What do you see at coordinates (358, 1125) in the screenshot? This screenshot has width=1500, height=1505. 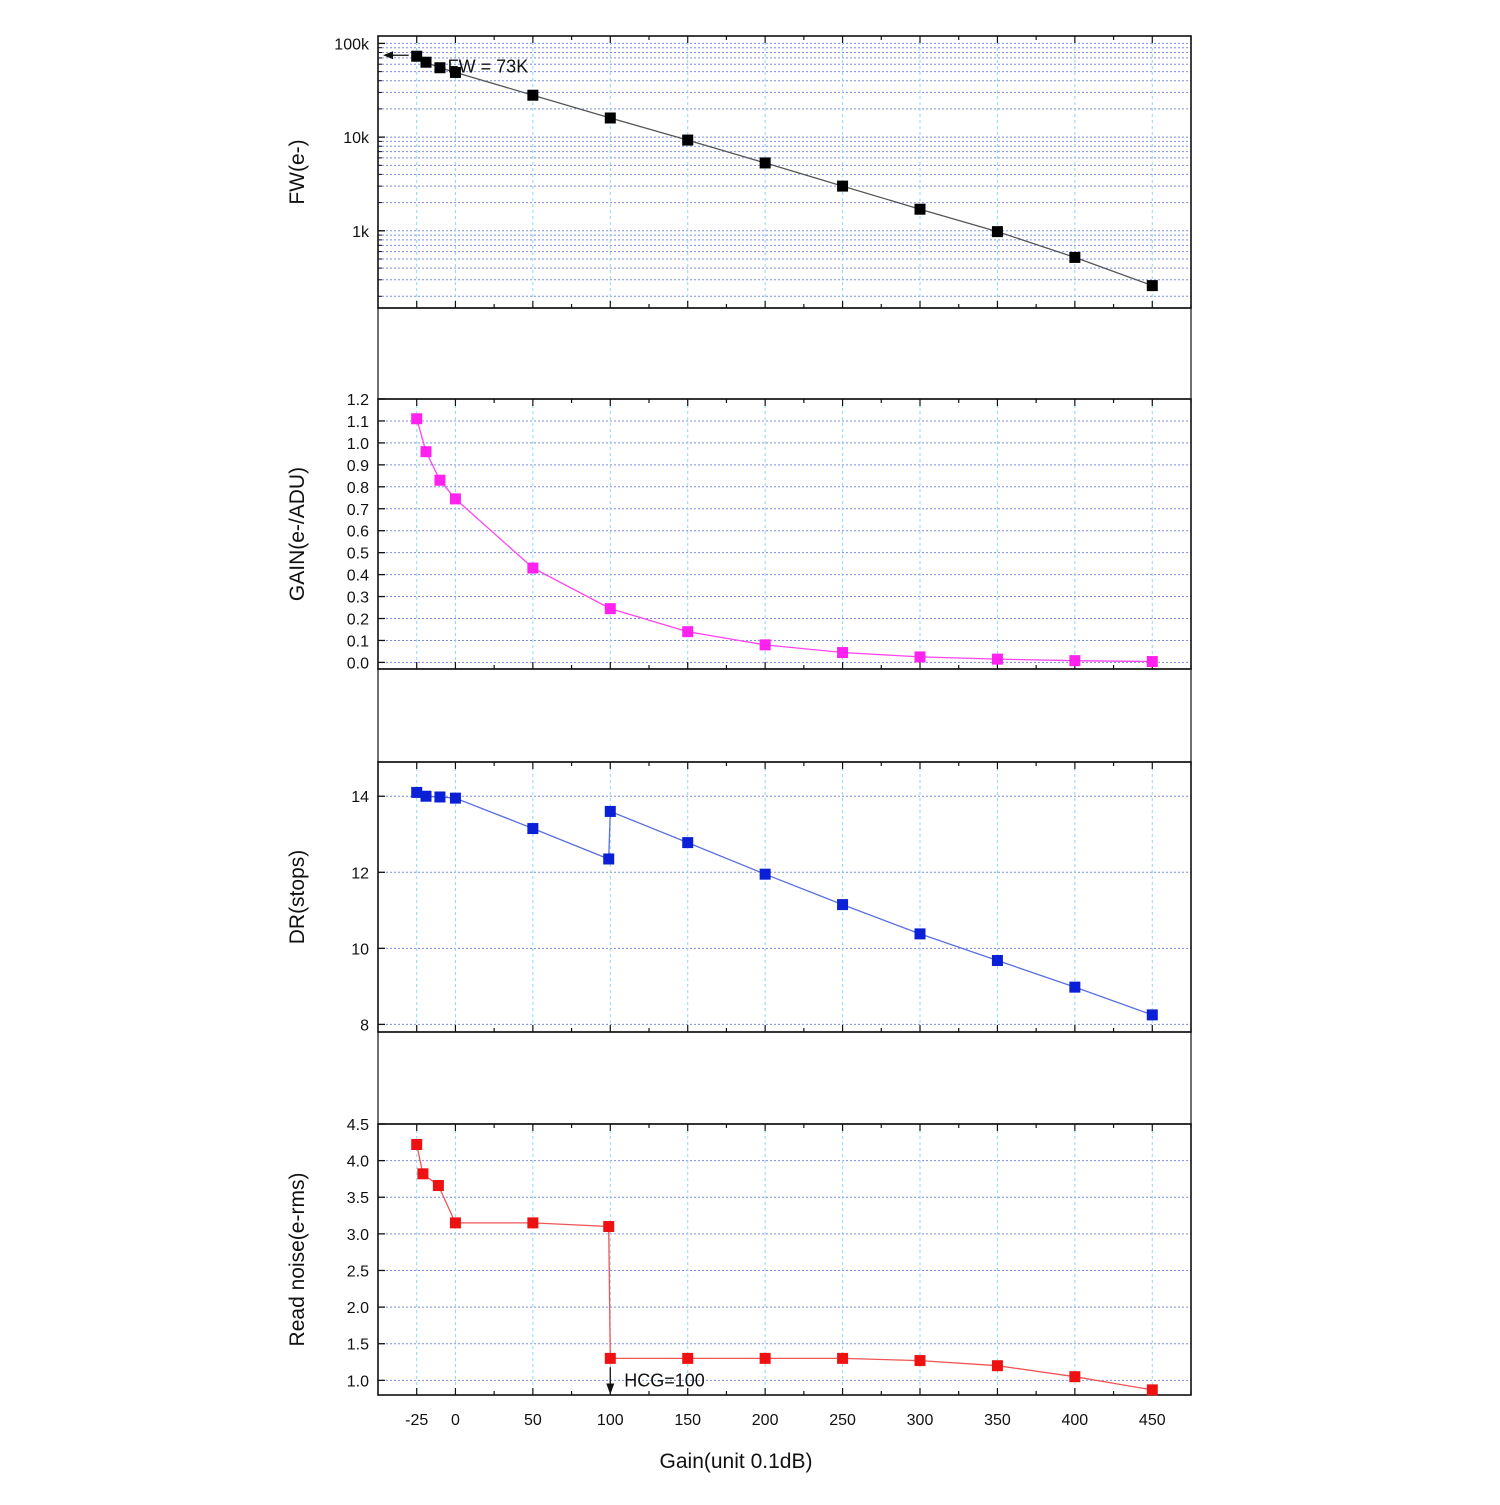 I see `y-tick-label: 4.5` at bounding box center [358, 1125].